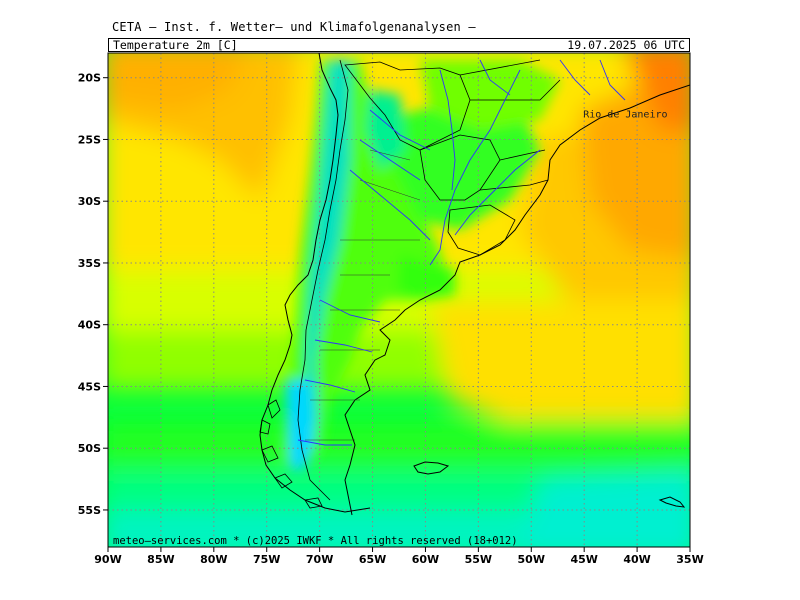  Describe the element at coordinates (343, 346) in the screenshot. I see `negro-river` at that location.